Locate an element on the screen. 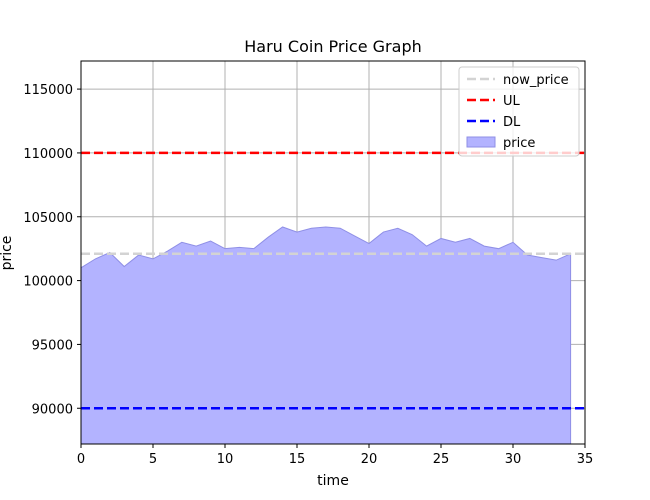  legend-label-now-price: now_price is located at coordinates (536, 80).